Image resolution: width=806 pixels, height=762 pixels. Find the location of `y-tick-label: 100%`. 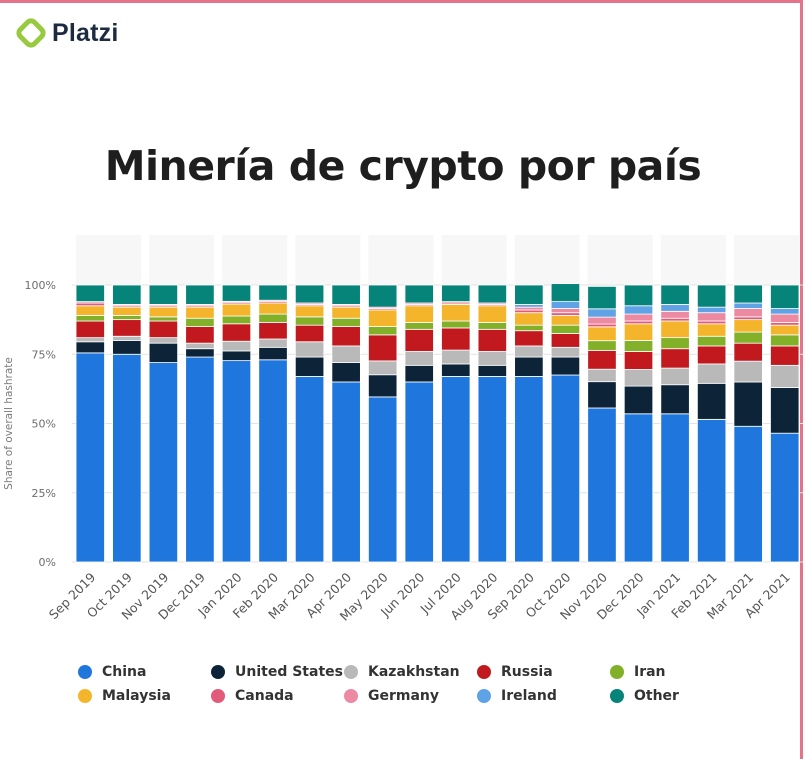

y-tick-label: 100% is located at coordinates (40, 285).